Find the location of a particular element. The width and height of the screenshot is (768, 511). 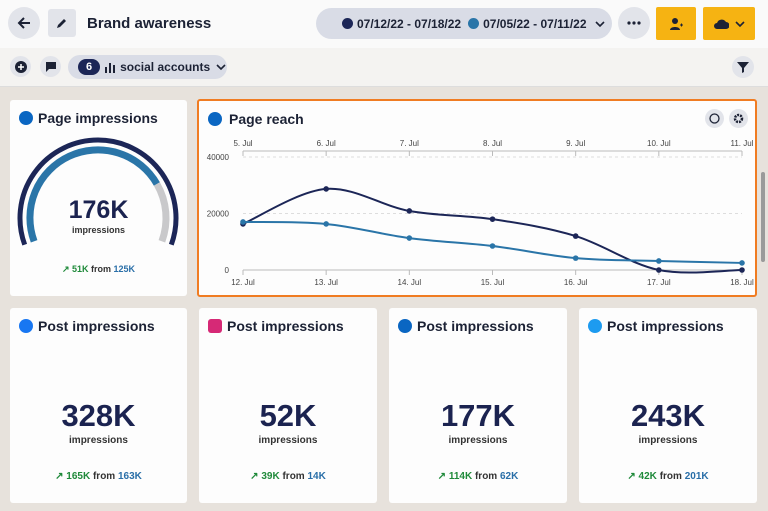

gauge is located at coordinates (98, 191).